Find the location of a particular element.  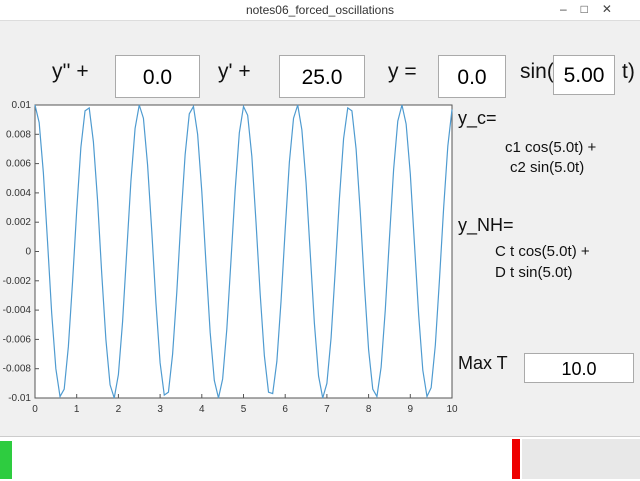

title-bar: notes06_forced_oscillations –□✕ is located at coordinates (320, 10).